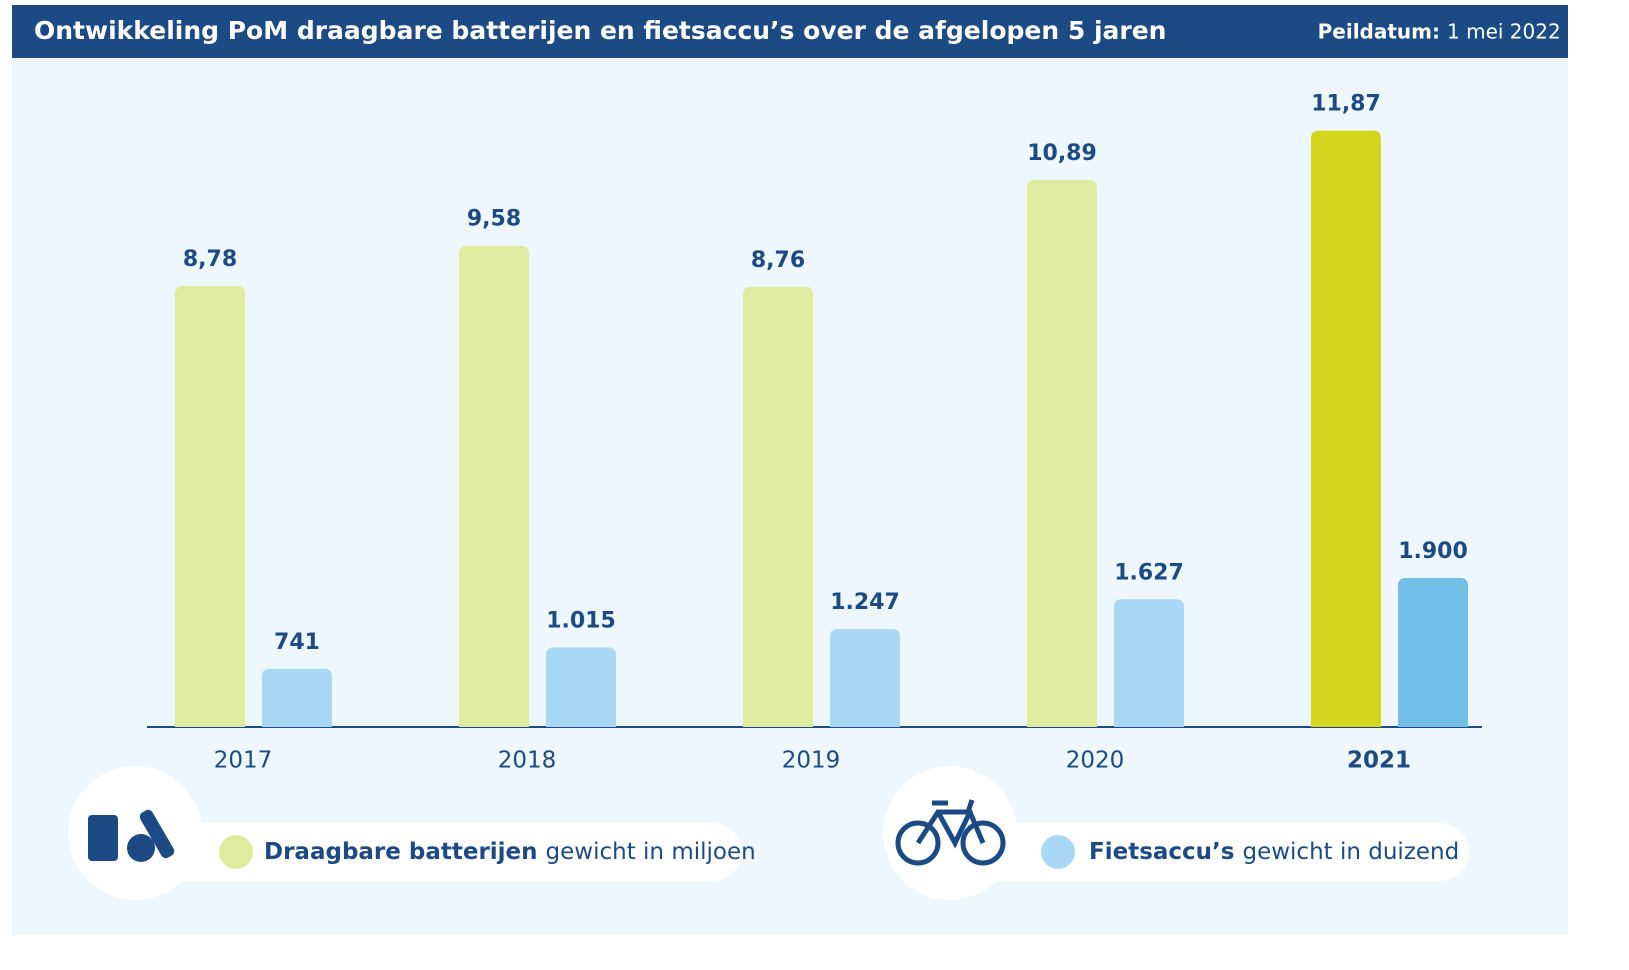 Image resolution: width=1629 pixels, height=970 pixels. I want to click on date-label: Peildatum:, so click(1379, 32).